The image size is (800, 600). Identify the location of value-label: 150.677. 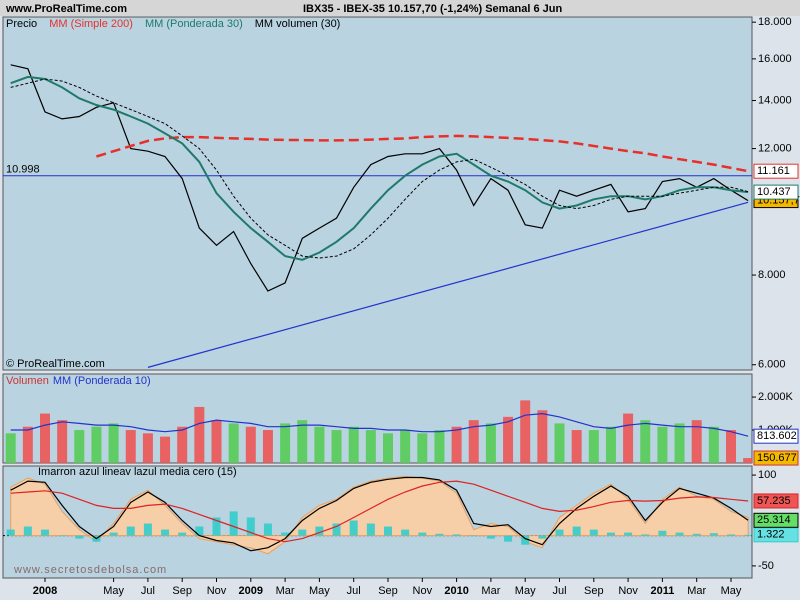
(777, 458).